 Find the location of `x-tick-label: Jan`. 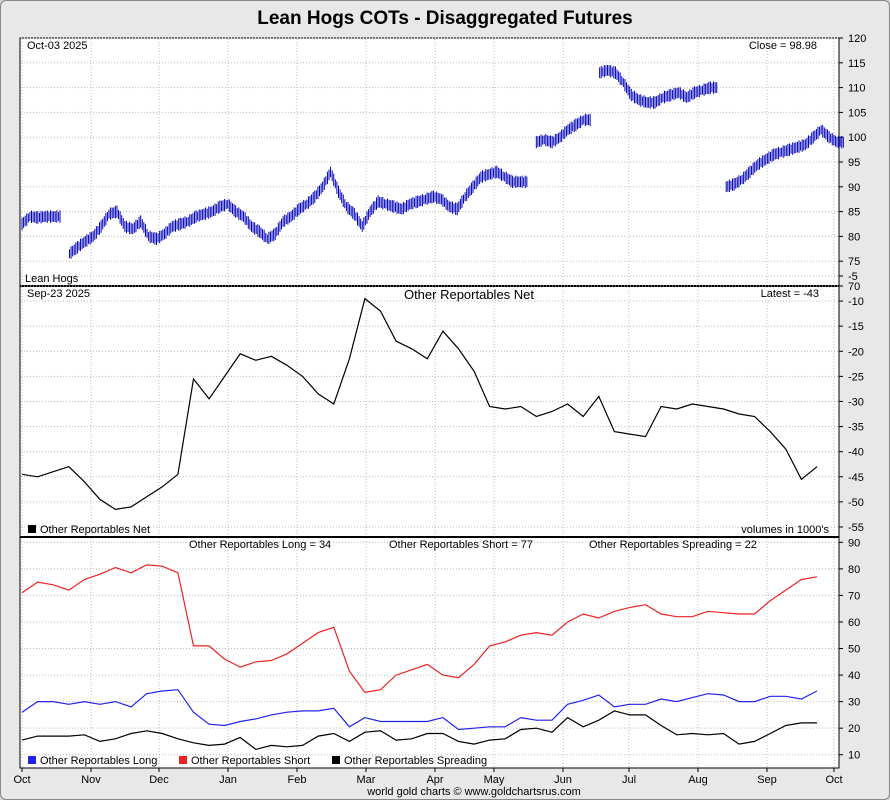

x-tick-label: Jan is located at coordinates (228, 780).